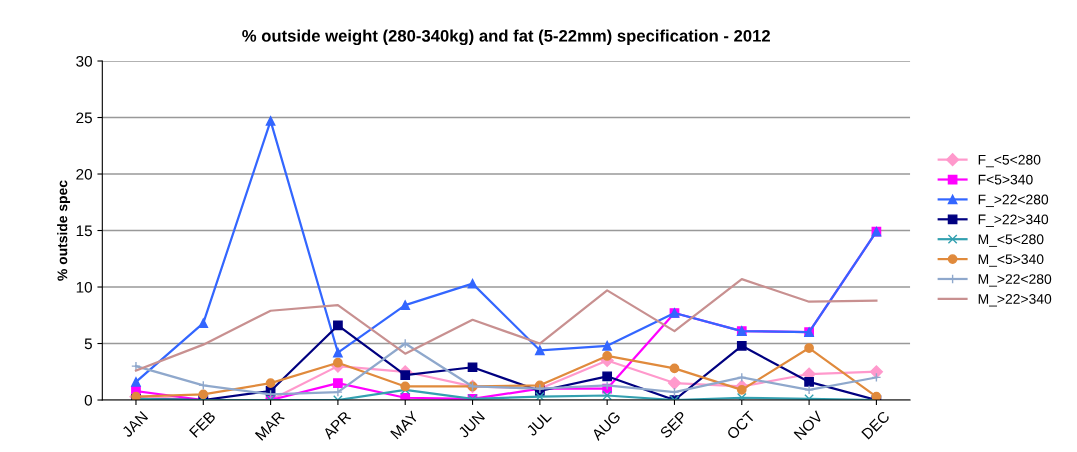 Image resolution: width=1077 pixels, height=452 pixels. I want to click on y-tick-label: 20, so click(84, 174).